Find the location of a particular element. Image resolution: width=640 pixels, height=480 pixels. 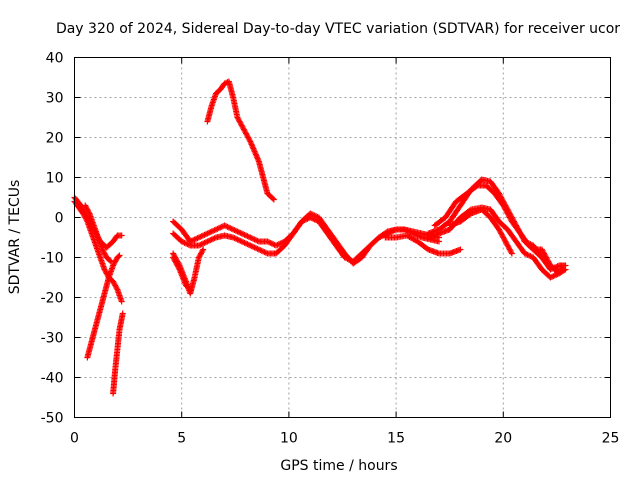

x-tick-label: 5 is located at coordinates (181, 439).